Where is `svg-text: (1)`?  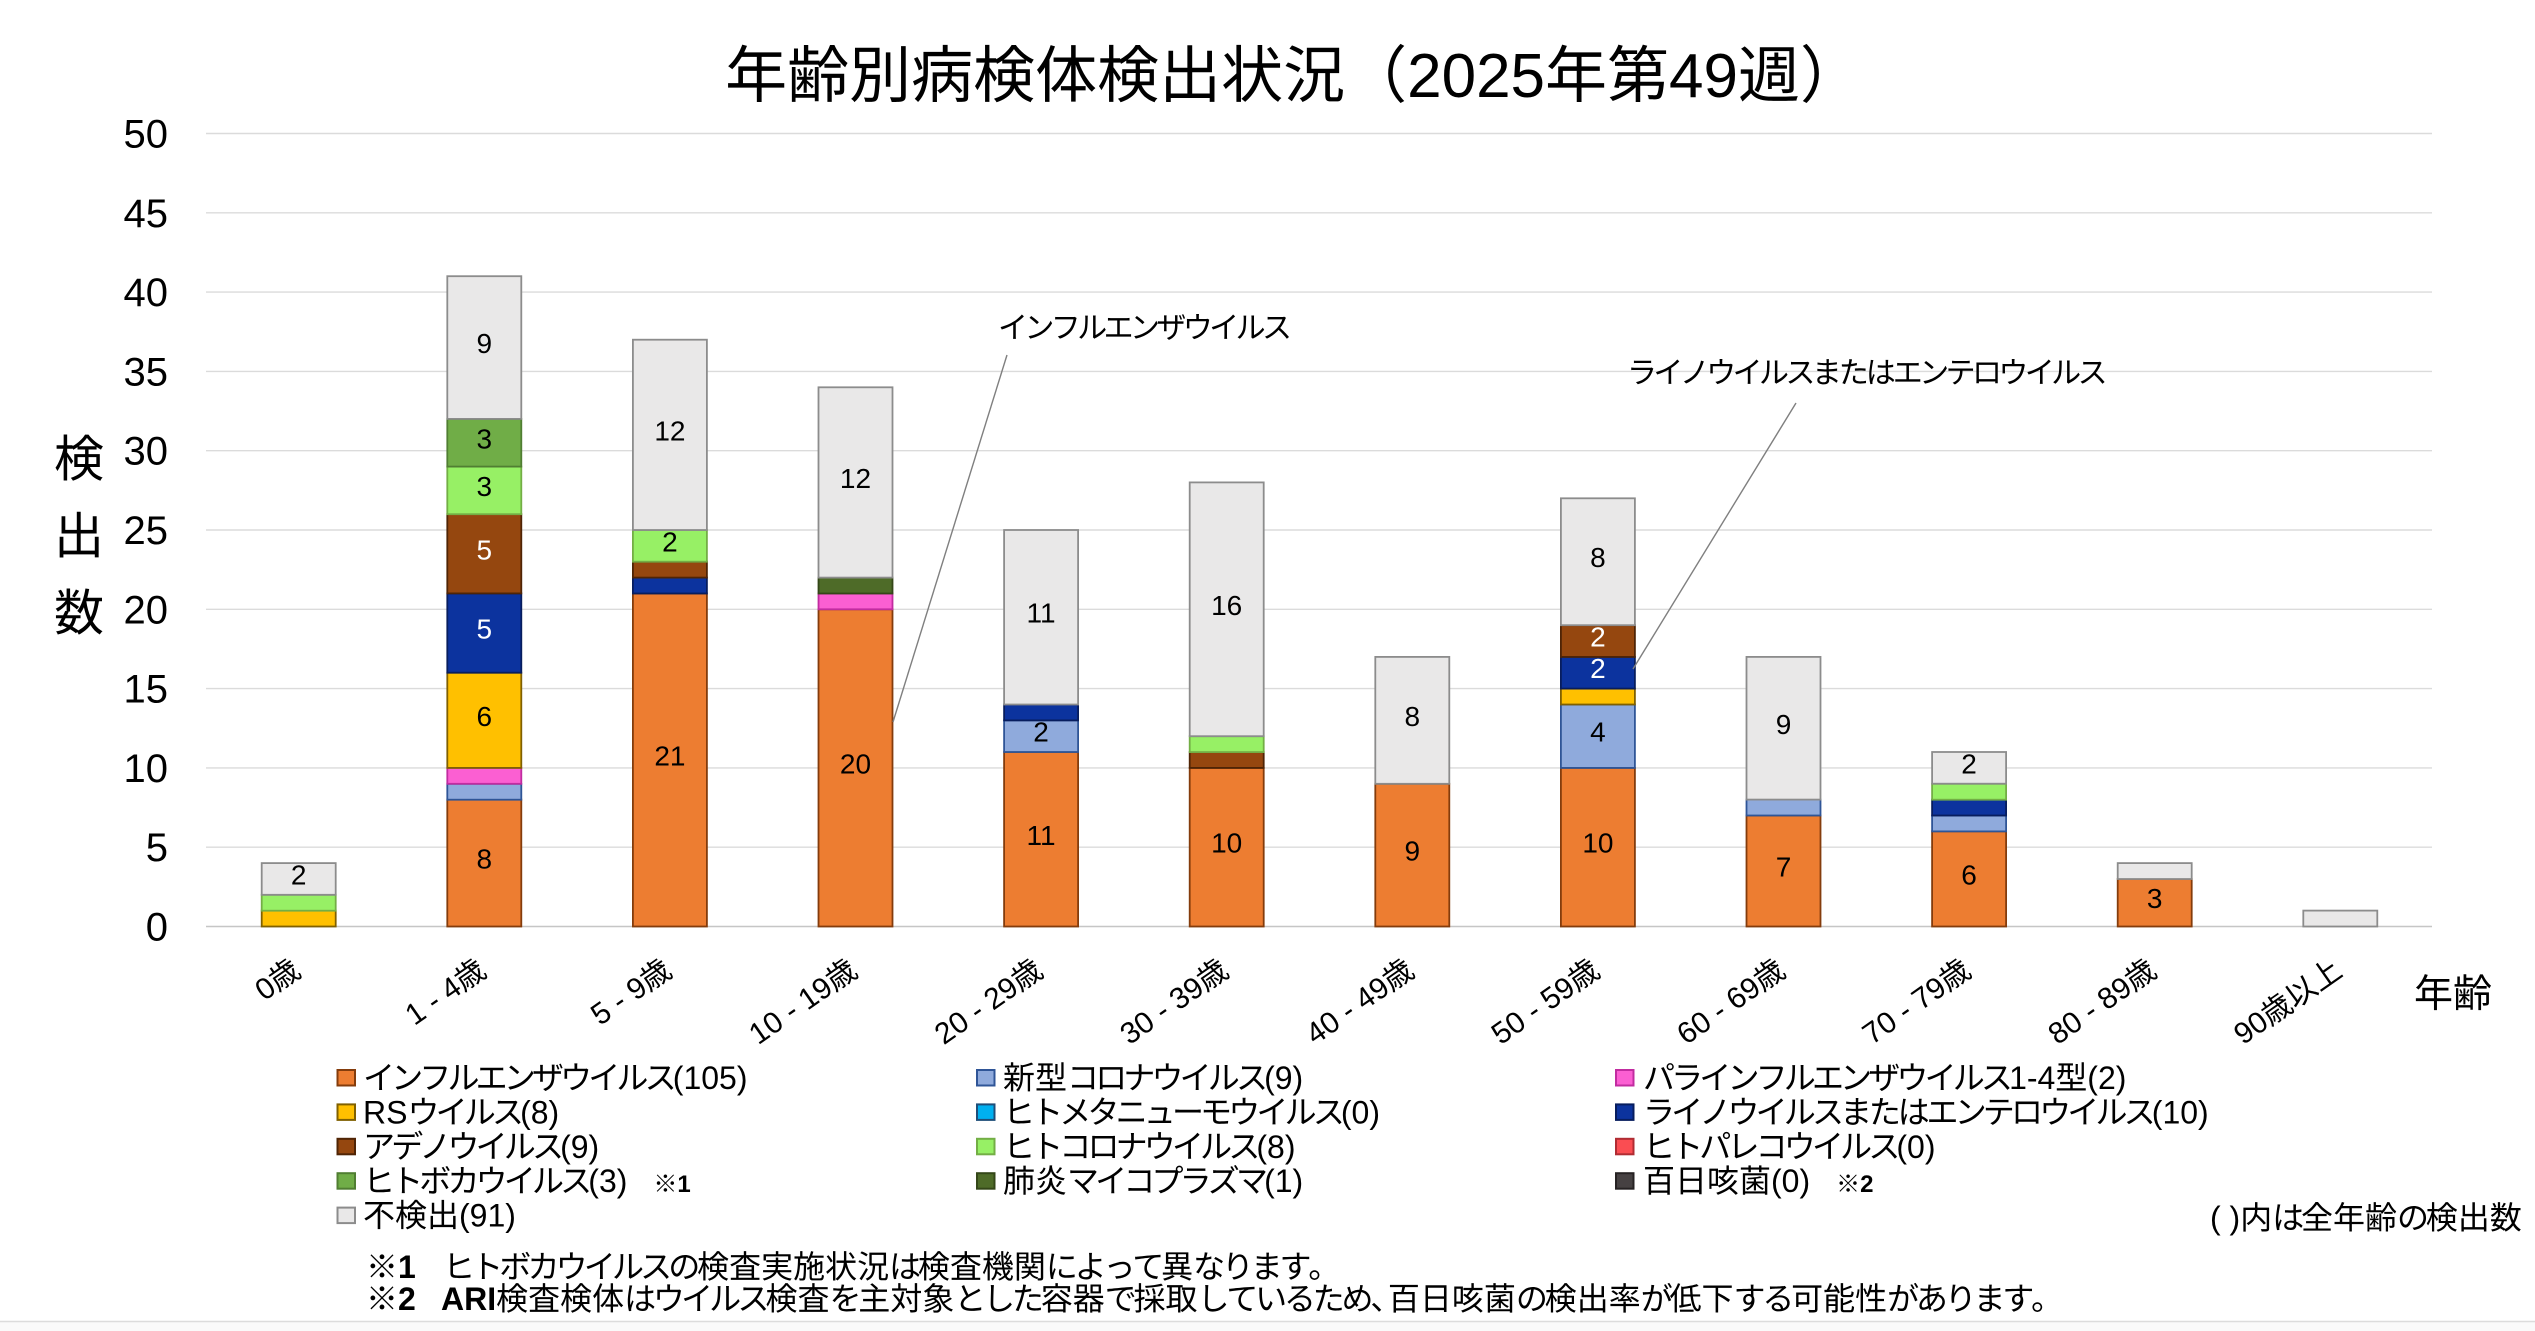 svg-text: (1) is located at coordinates (1283, 1181).